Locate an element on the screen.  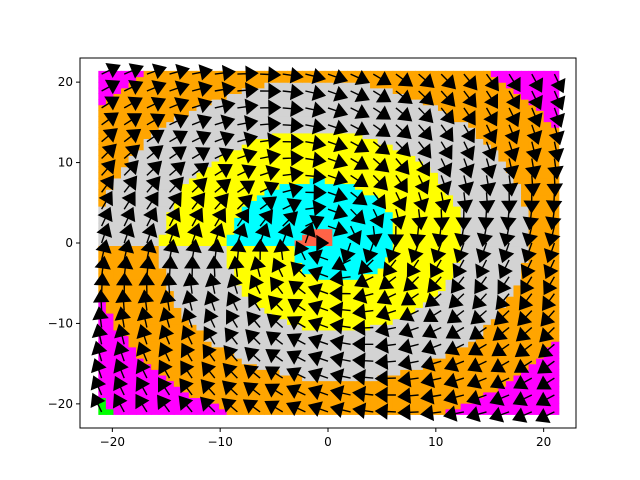
x-tick-label: 10 is located at coordinates (435, 442).